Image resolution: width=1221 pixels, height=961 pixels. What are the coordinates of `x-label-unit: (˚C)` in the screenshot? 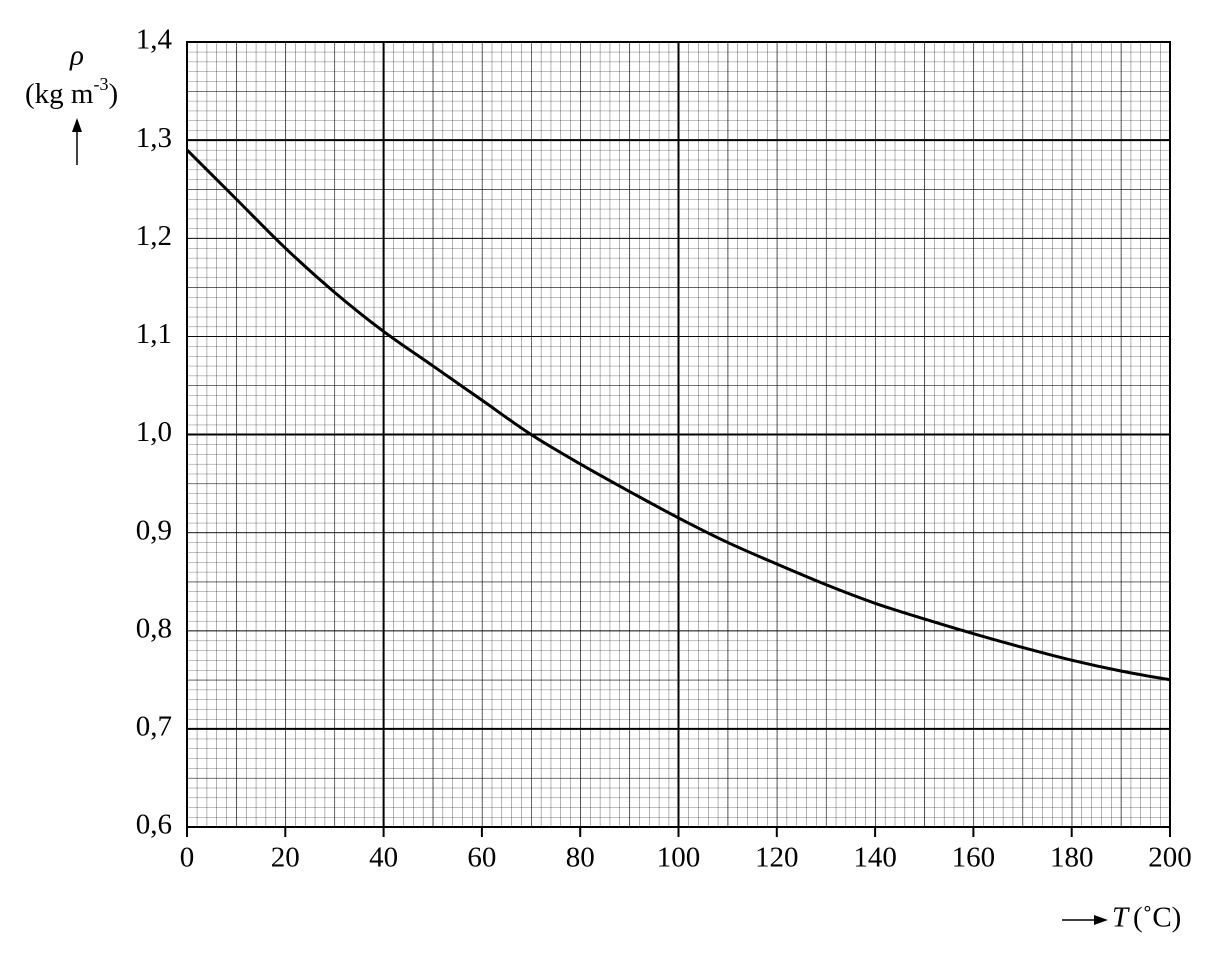 It's located at (1157, 918).